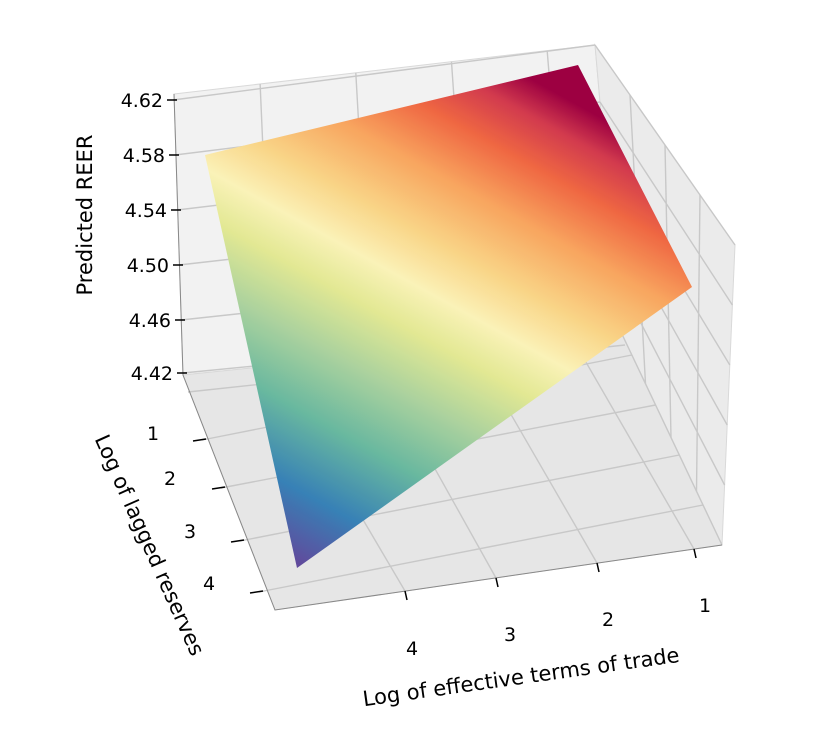 The height and width of the screenshot is (743, 815). Describe the element at coordinates (148, 266) in the screenshot. I see `z-tick-label: 4.50` at that location.